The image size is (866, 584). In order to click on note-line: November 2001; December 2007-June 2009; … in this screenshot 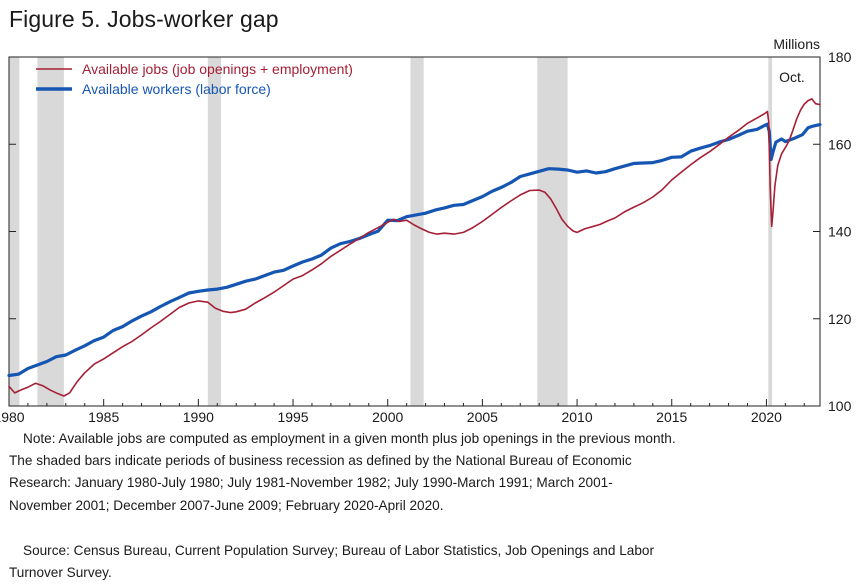, I will do `click(226, 505)`.